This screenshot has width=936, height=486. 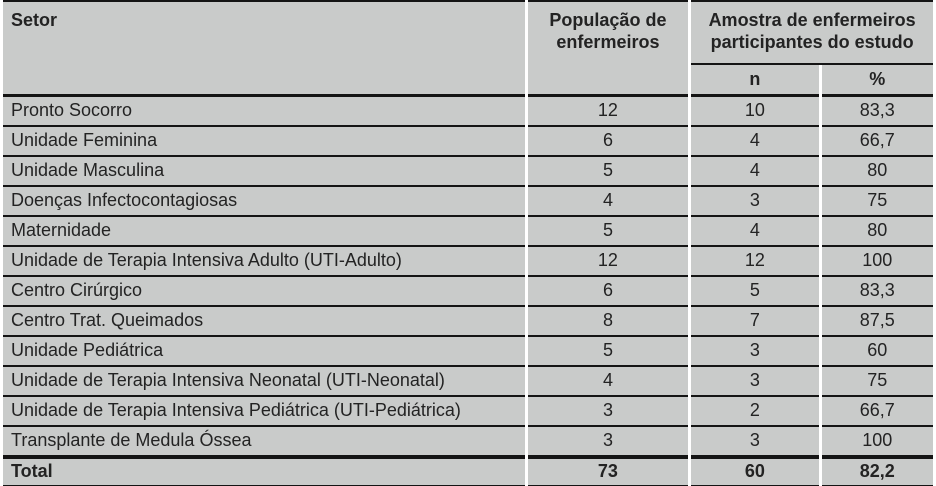 I want to click on cell-setor: Centro Trat. Queimados, so click(x=264, y=322).